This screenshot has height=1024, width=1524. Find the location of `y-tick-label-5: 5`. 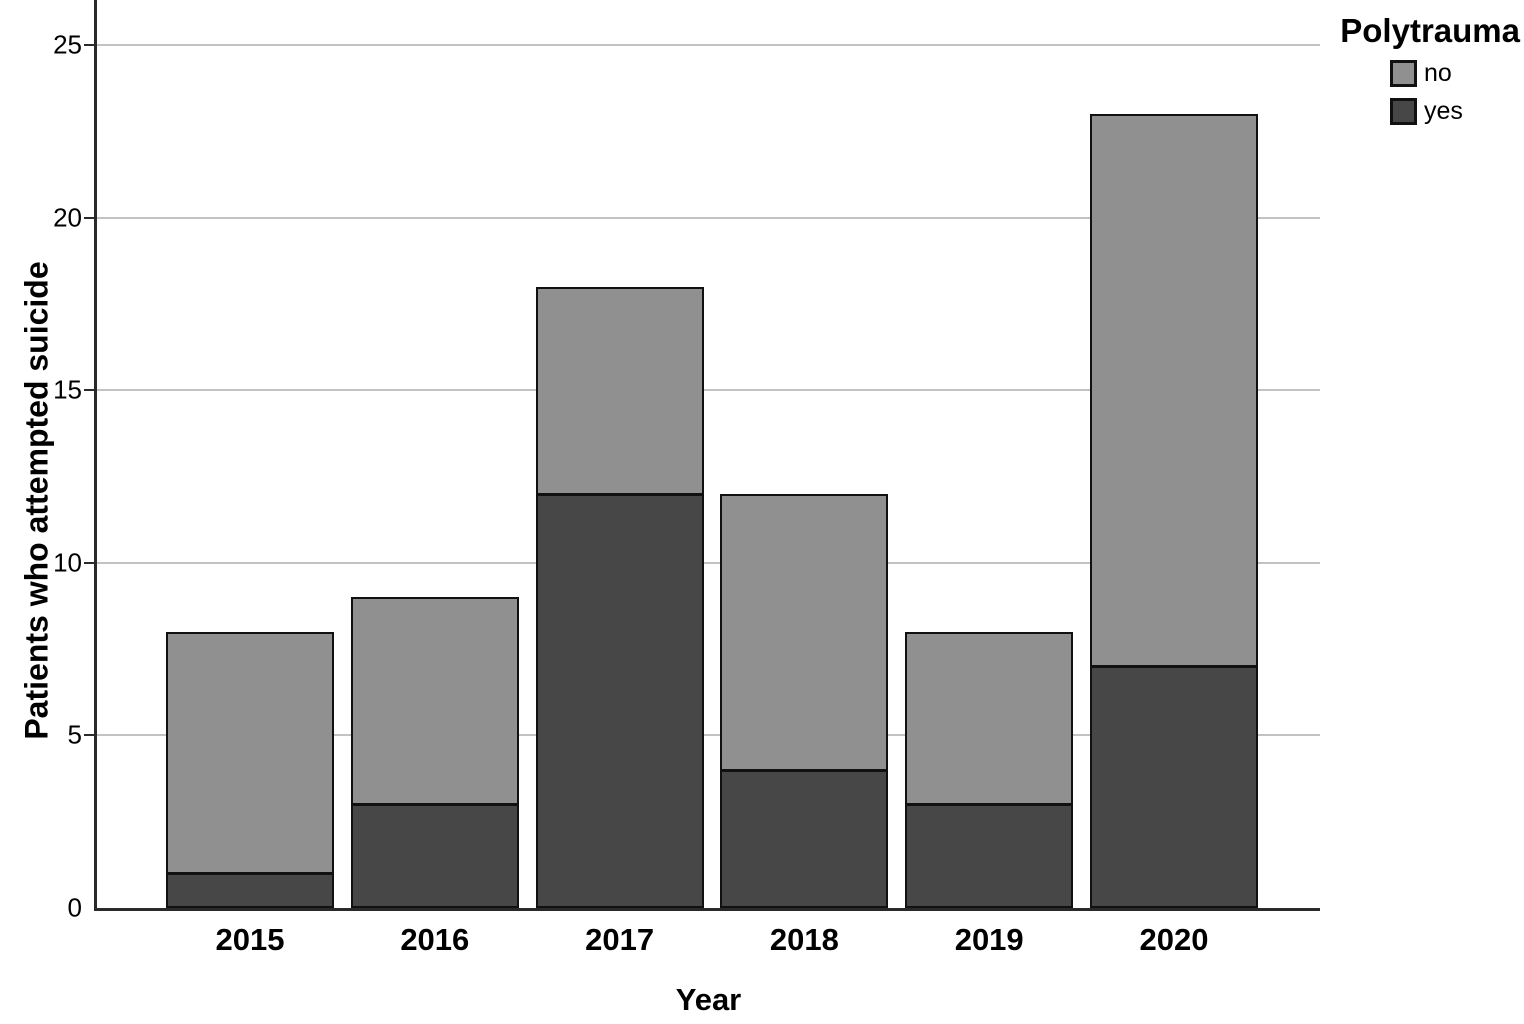

y-tick-label-5: 5 is located at coordinates (74, 734).